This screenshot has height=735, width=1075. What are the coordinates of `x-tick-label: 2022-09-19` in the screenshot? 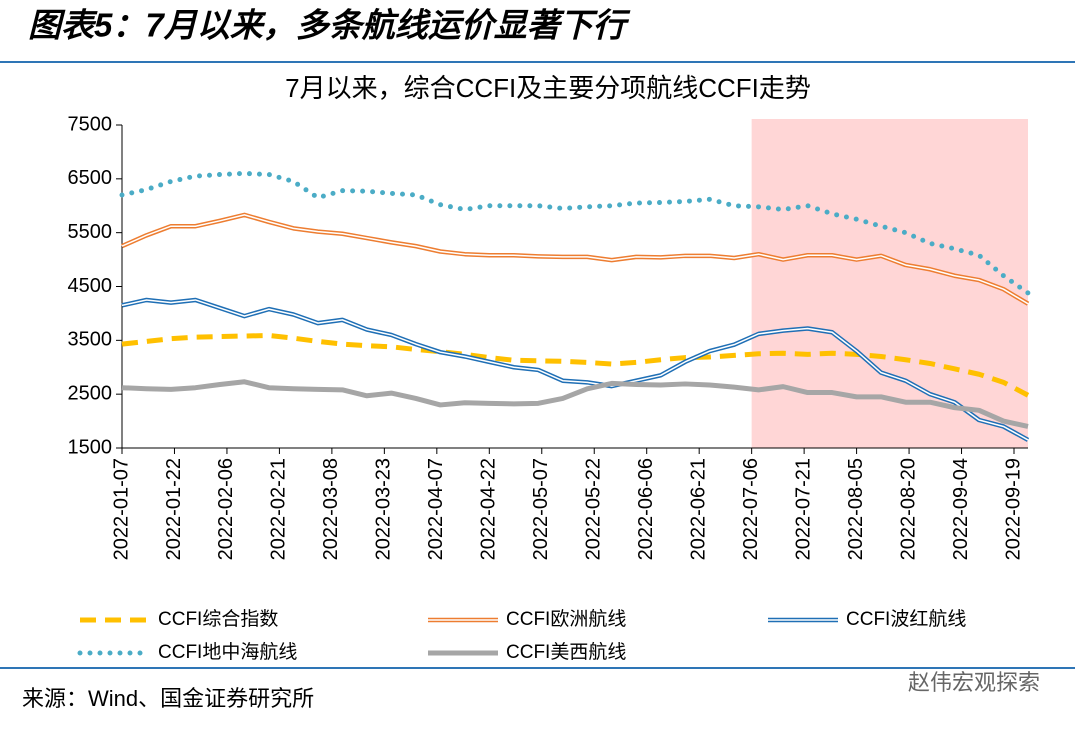 It's located at (1013, 509).